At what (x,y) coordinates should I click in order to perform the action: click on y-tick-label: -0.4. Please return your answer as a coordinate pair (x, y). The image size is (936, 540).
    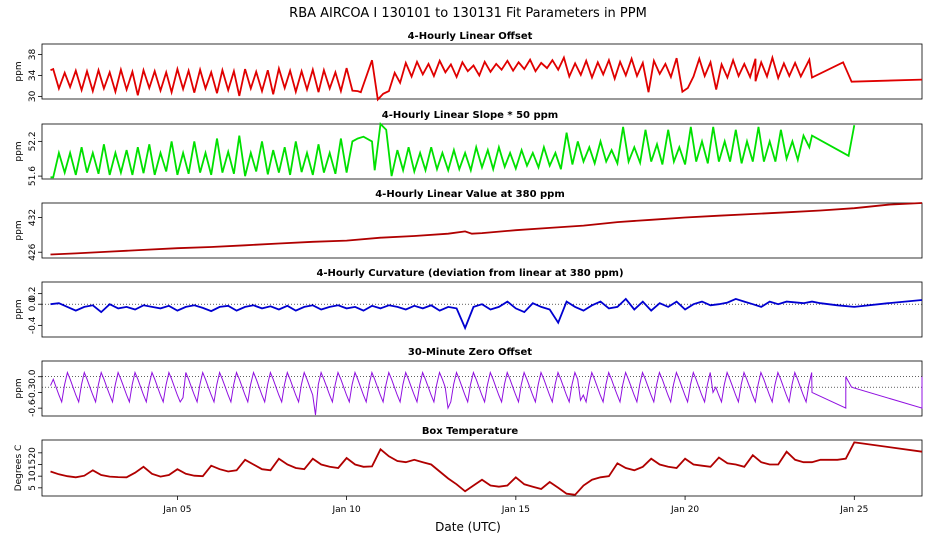
    Looking at the image, I should click on (33, 325).